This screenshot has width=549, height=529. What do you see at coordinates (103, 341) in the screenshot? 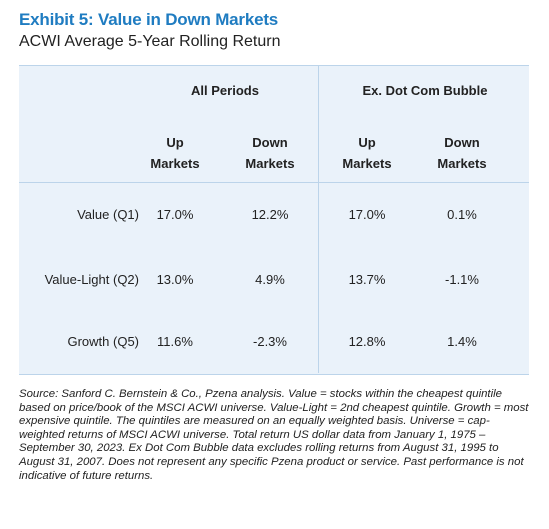
I see `row-label-growth-q5: Growth (Q5)` at bounding box center [103, 341].